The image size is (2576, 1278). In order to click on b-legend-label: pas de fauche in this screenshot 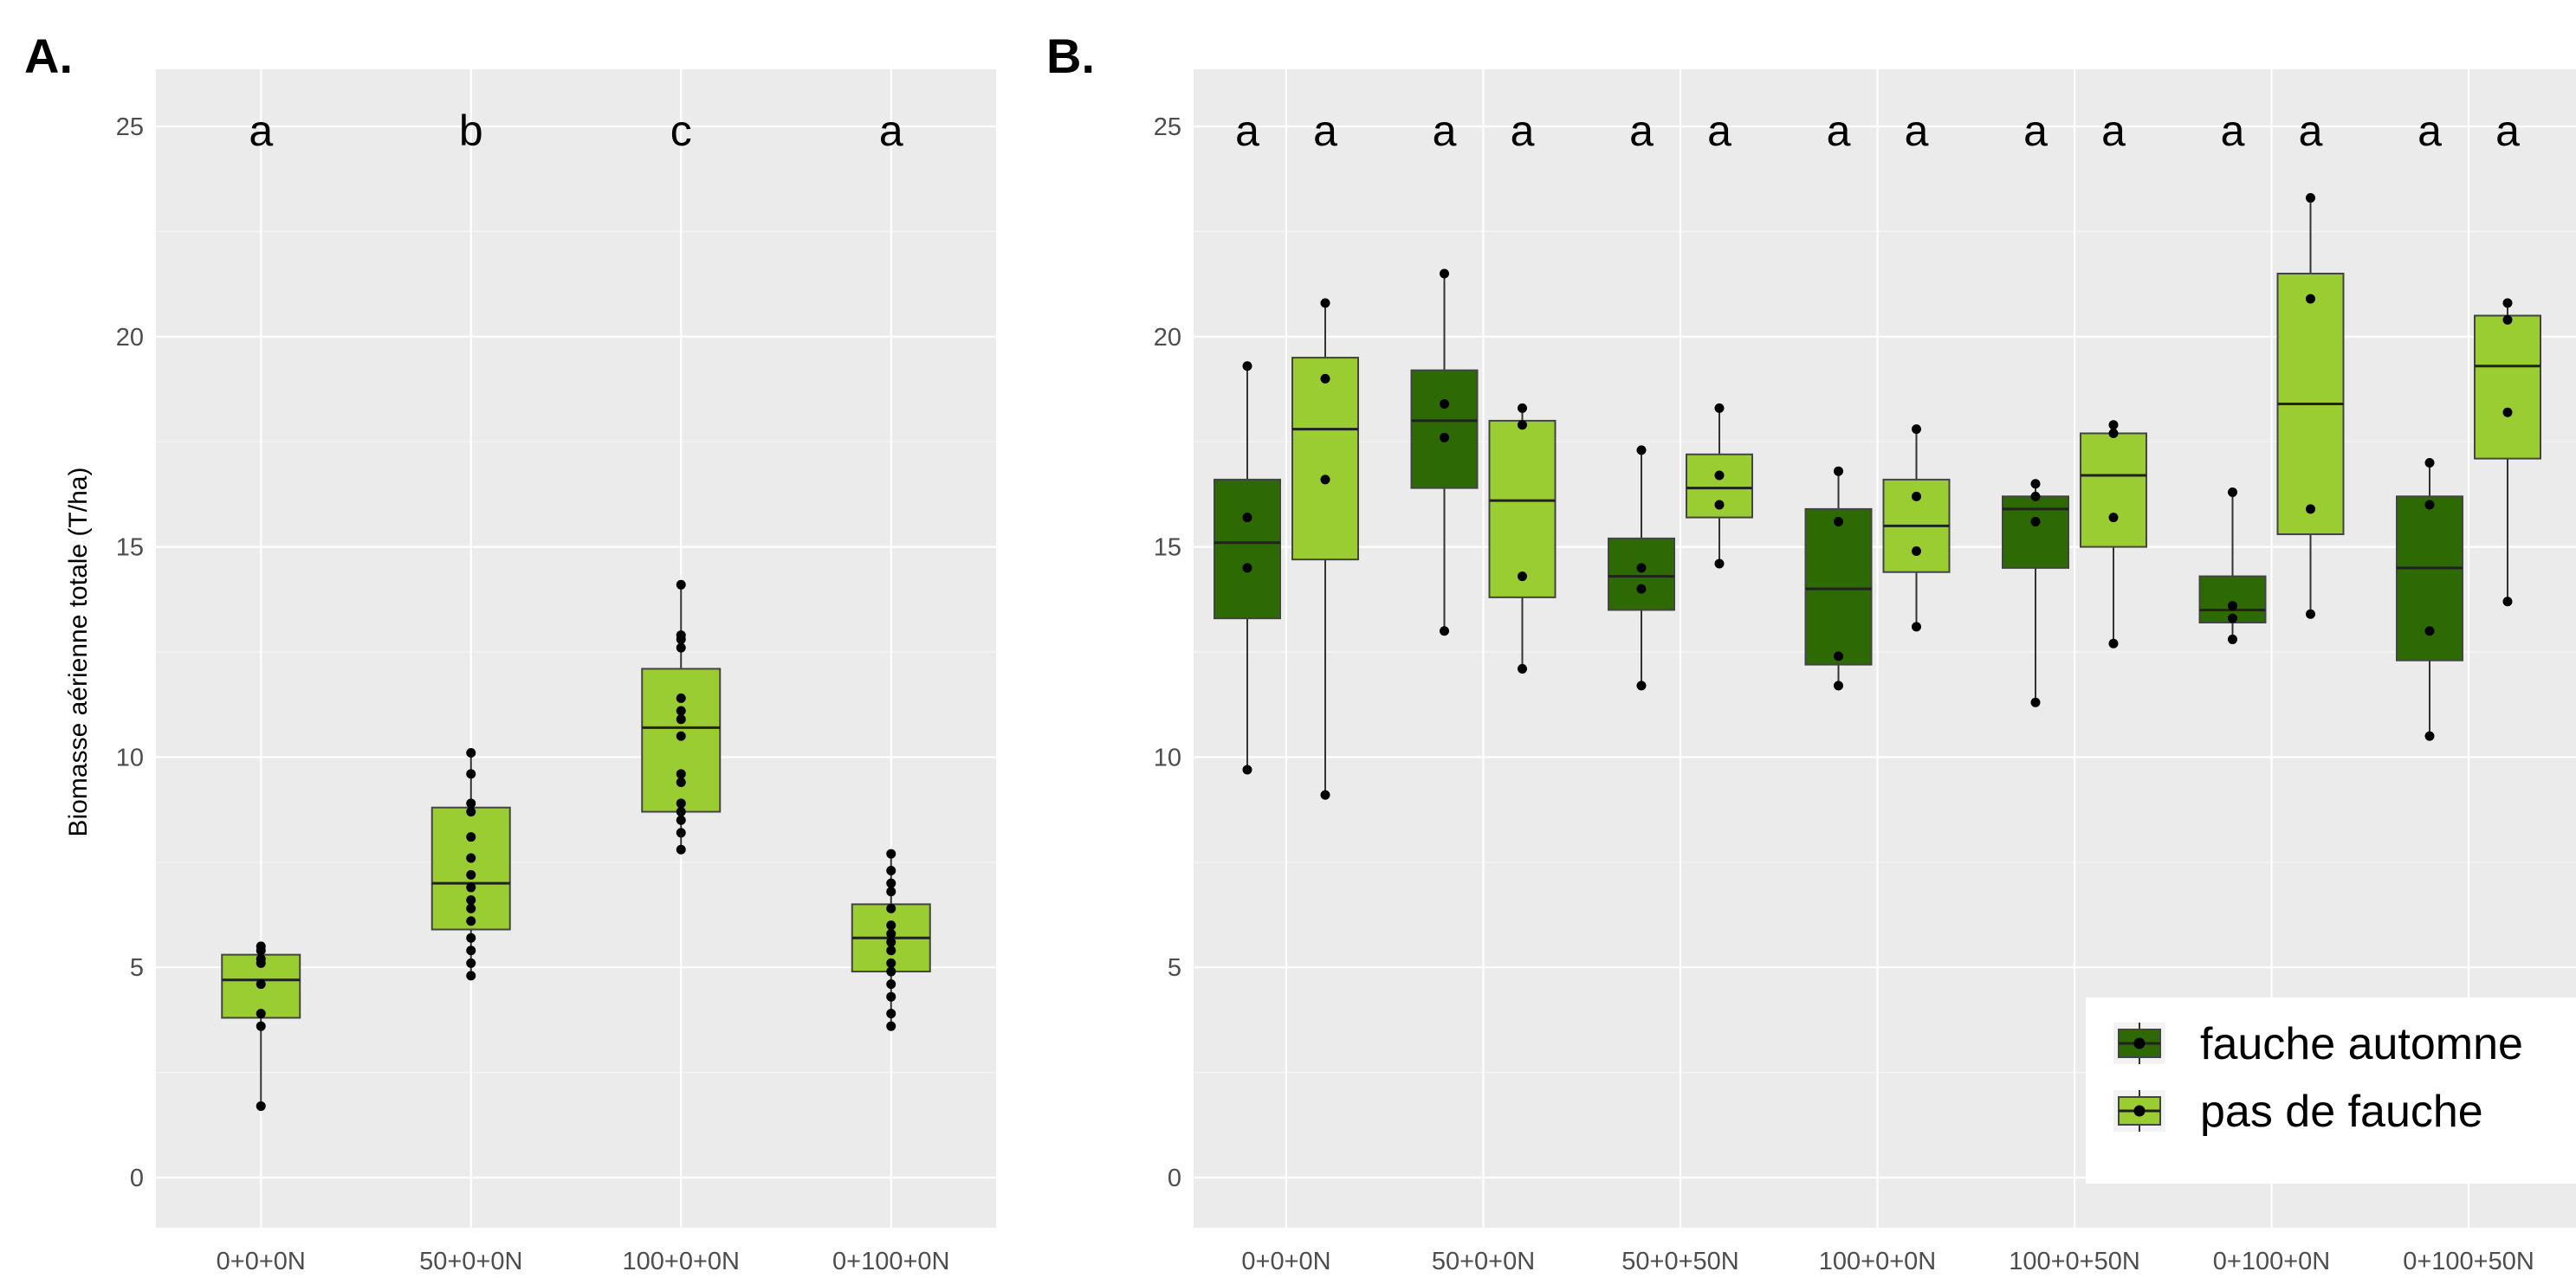, I will do `click(2341, 1112)`.